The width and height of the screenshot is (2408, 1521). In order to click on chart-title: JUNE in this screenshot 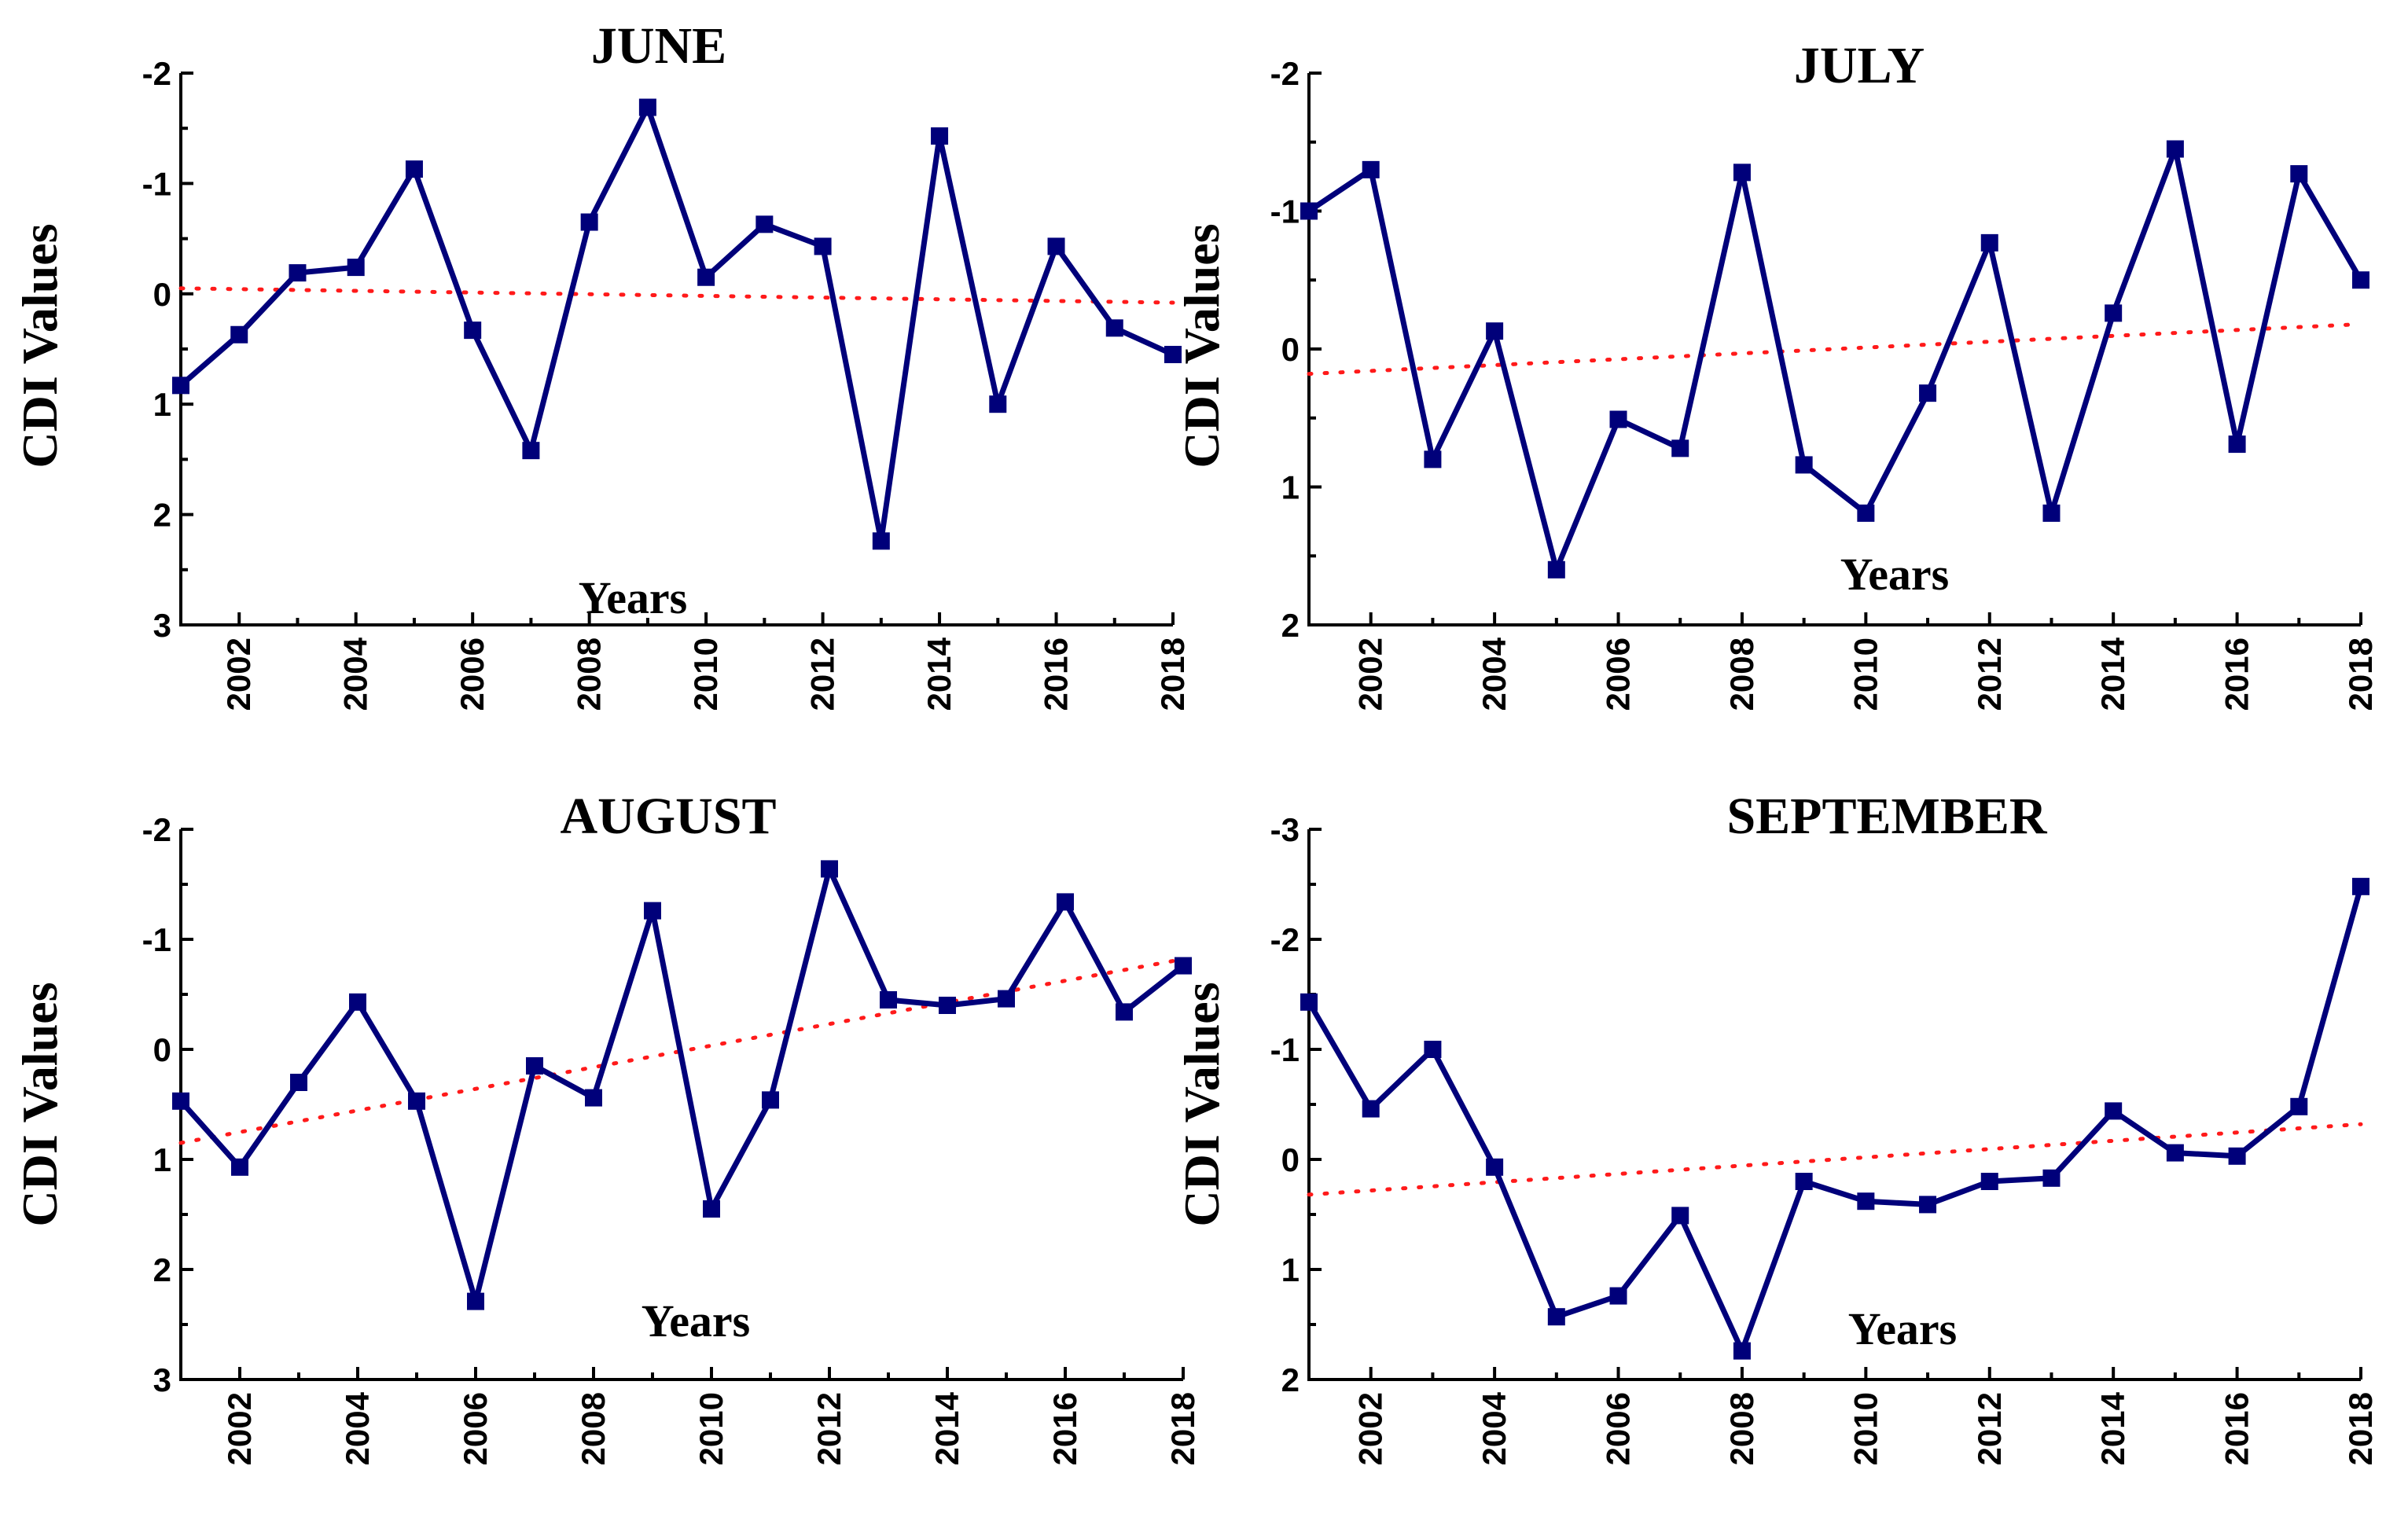, I will do `click(659, 46)`.